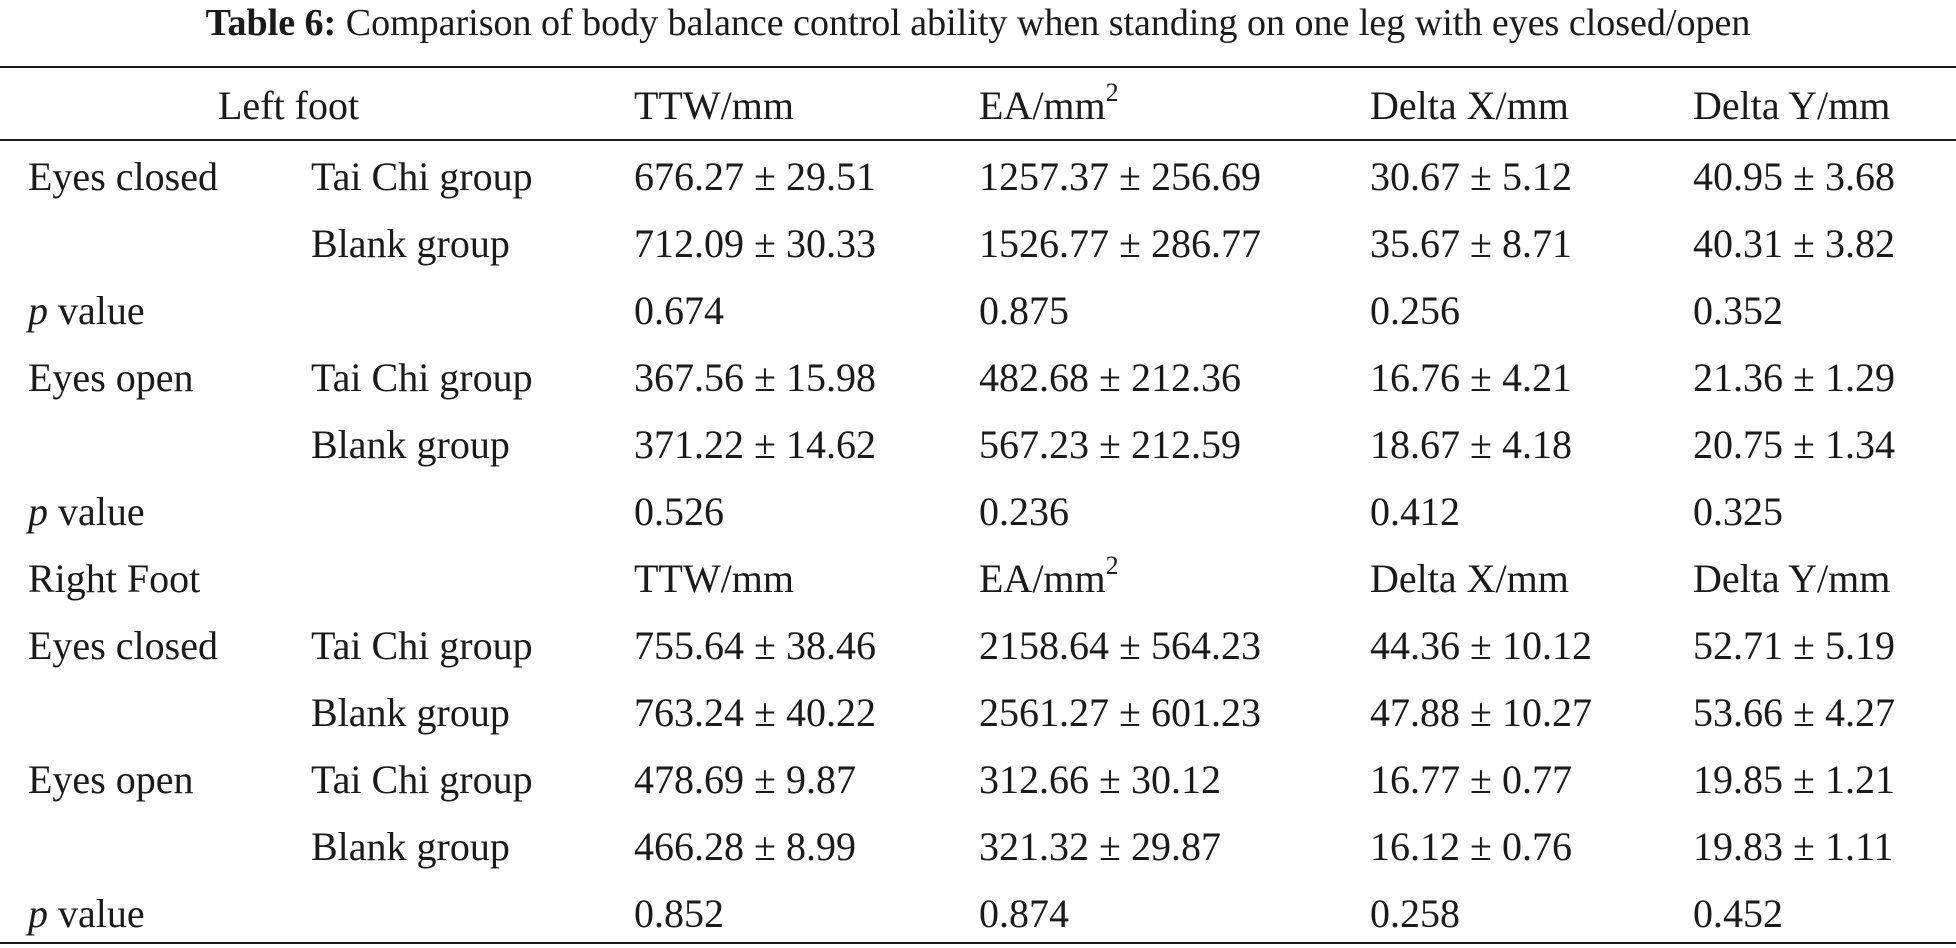 The width and height of the screenshot is (1956, 948). I want to click on ea-cell: 567.23 ± 212.59, so click(1110, 444).